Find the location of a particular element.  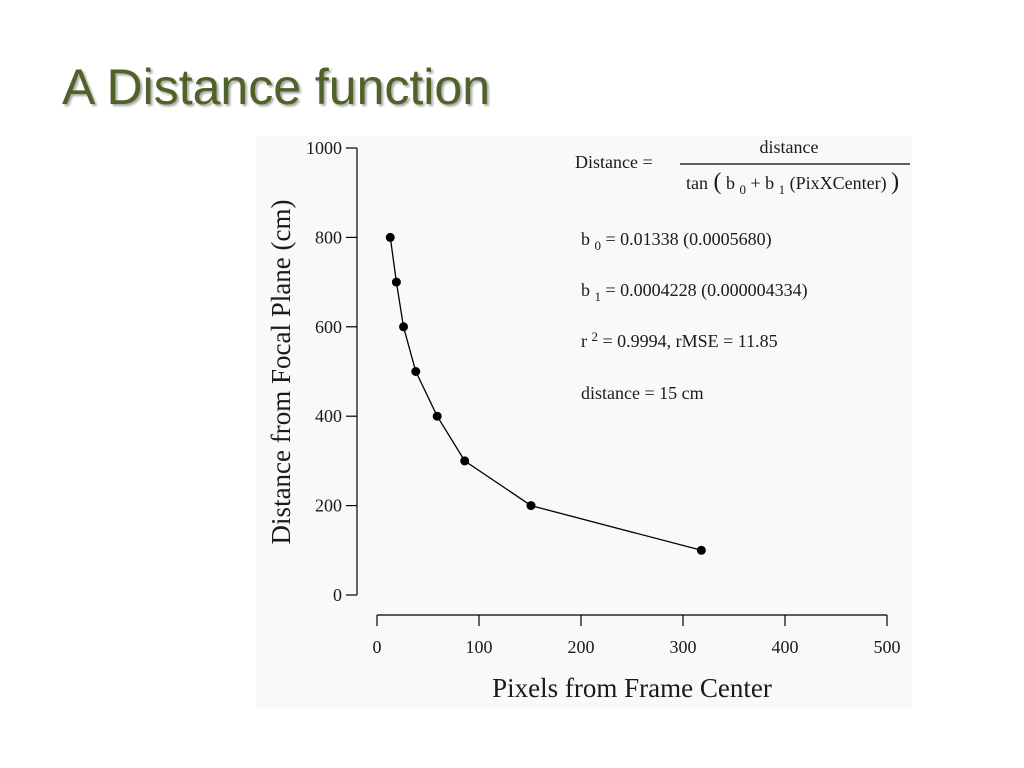

formula-sub0: 0 is located at coordinates (743, 189).